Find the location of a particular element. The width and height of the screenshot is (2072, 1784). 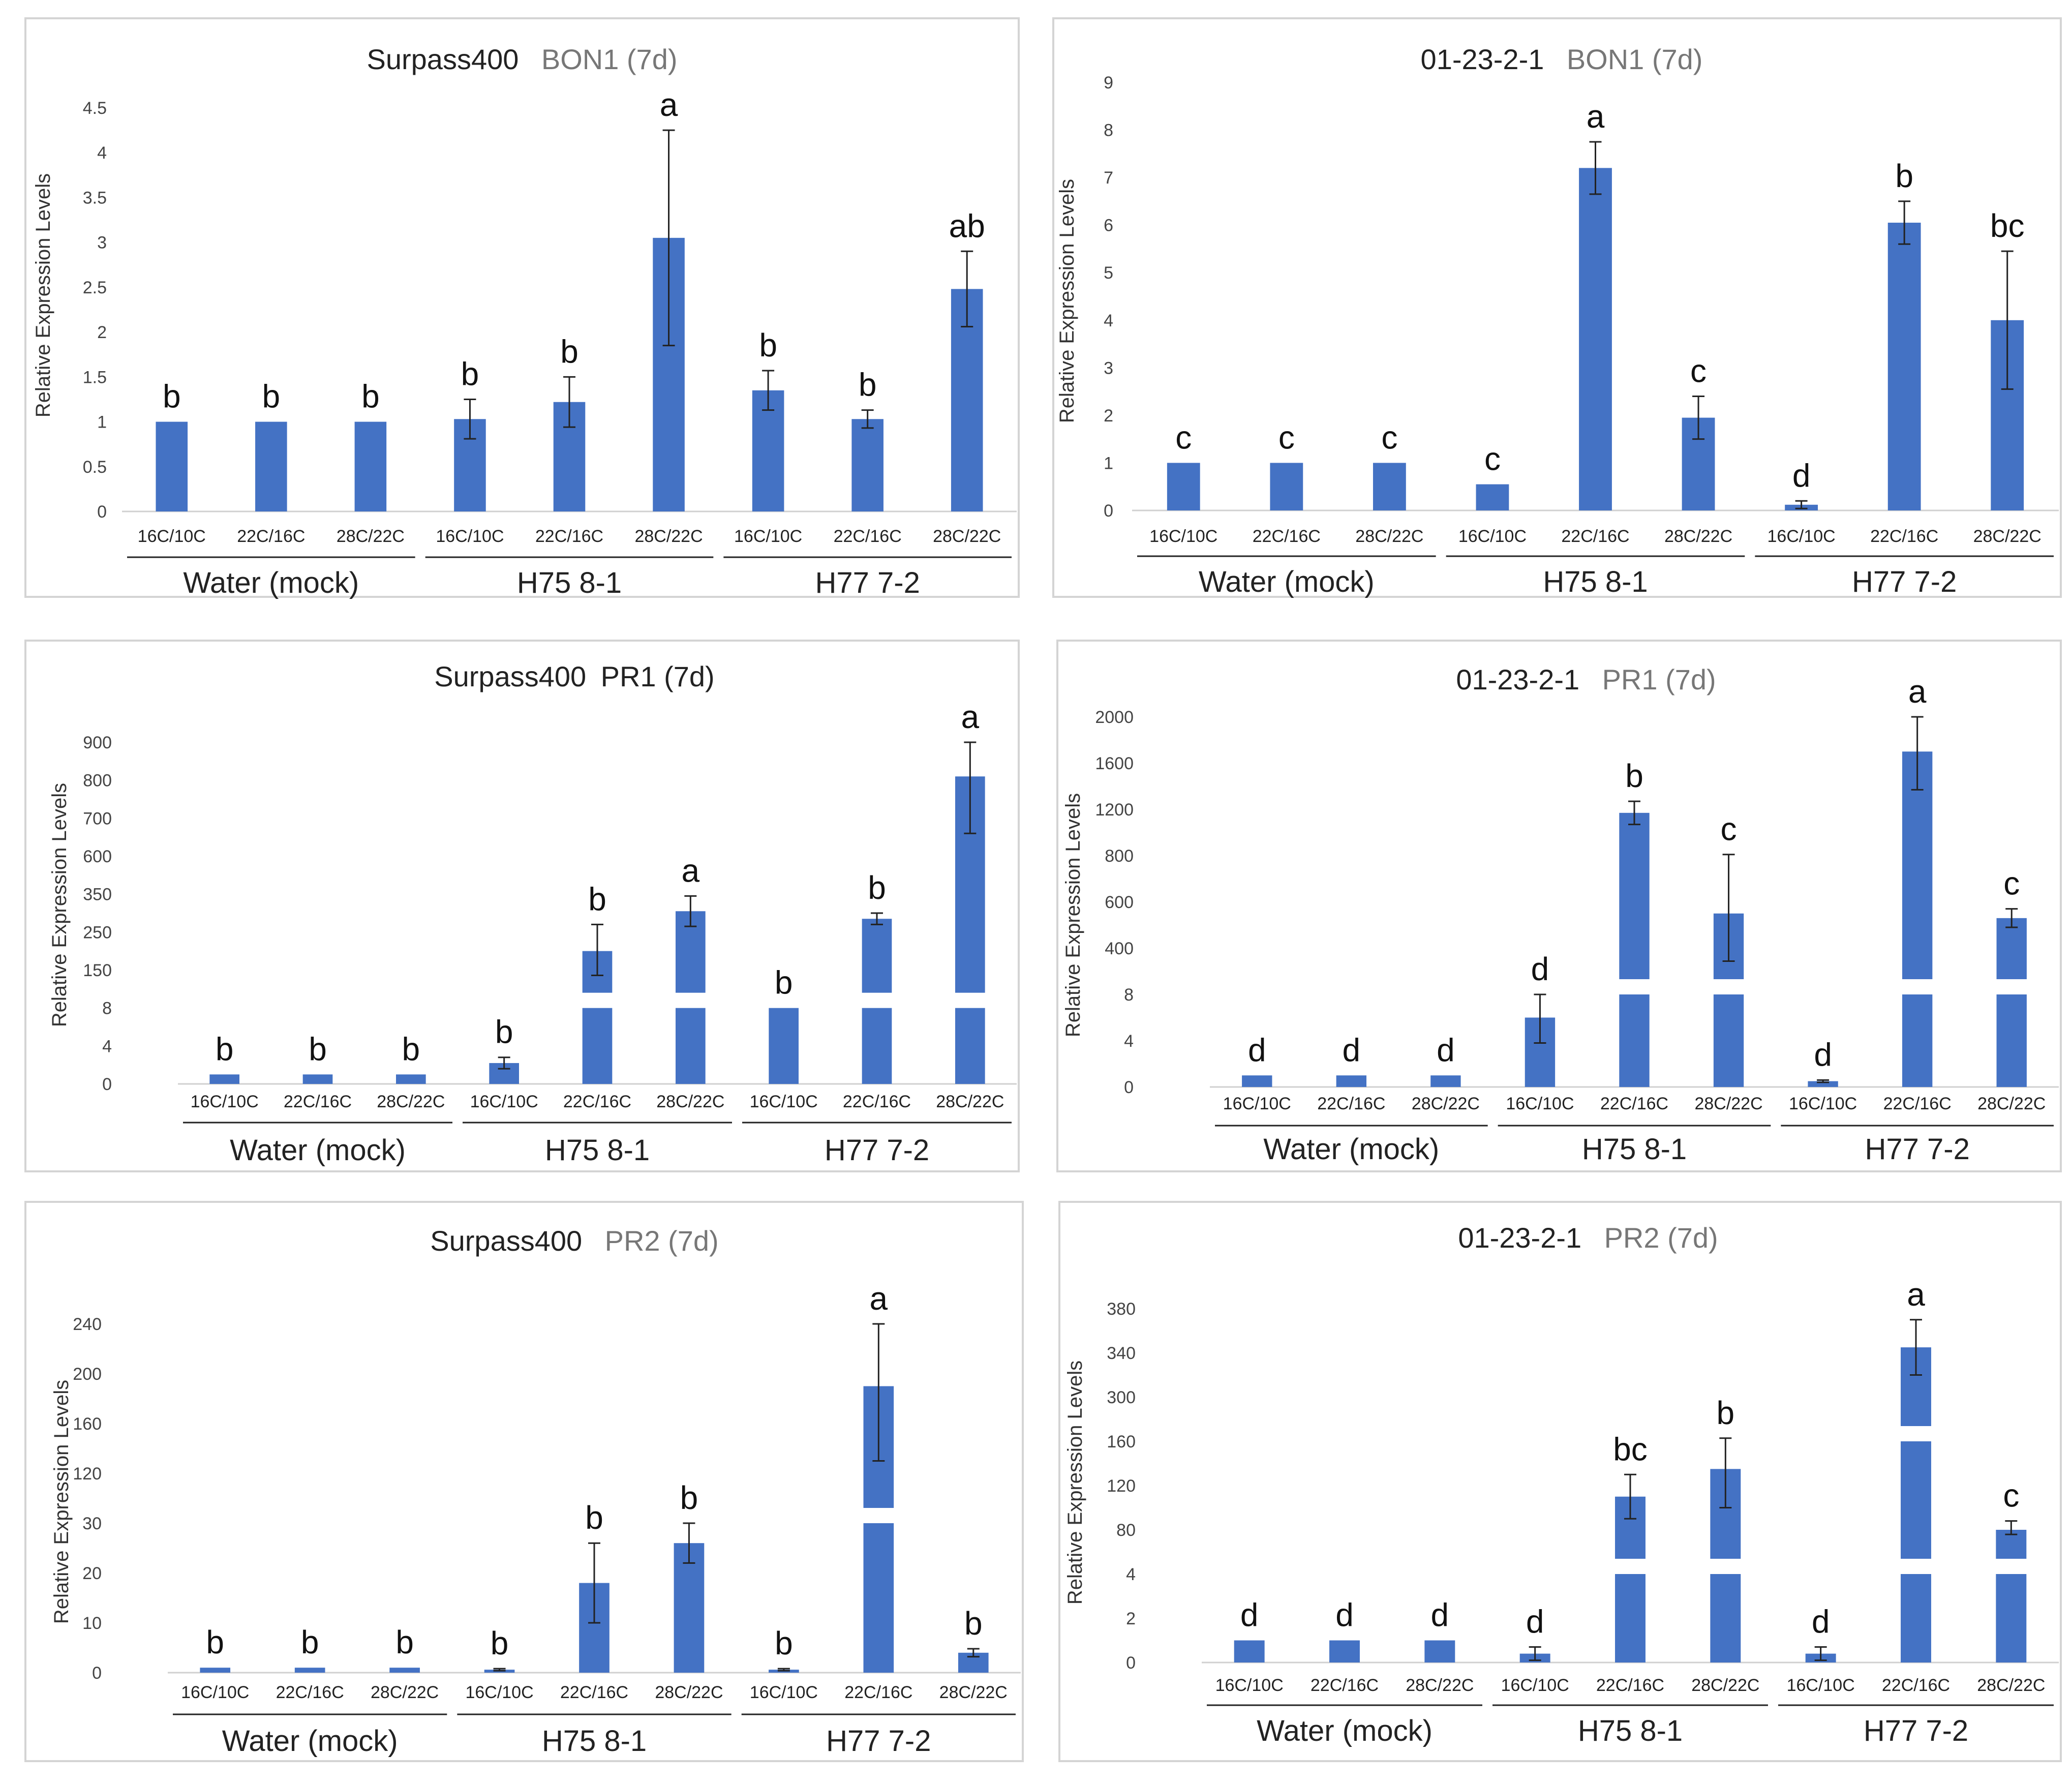

y-tick-label: 1 is located at coordinates (1109, 463).